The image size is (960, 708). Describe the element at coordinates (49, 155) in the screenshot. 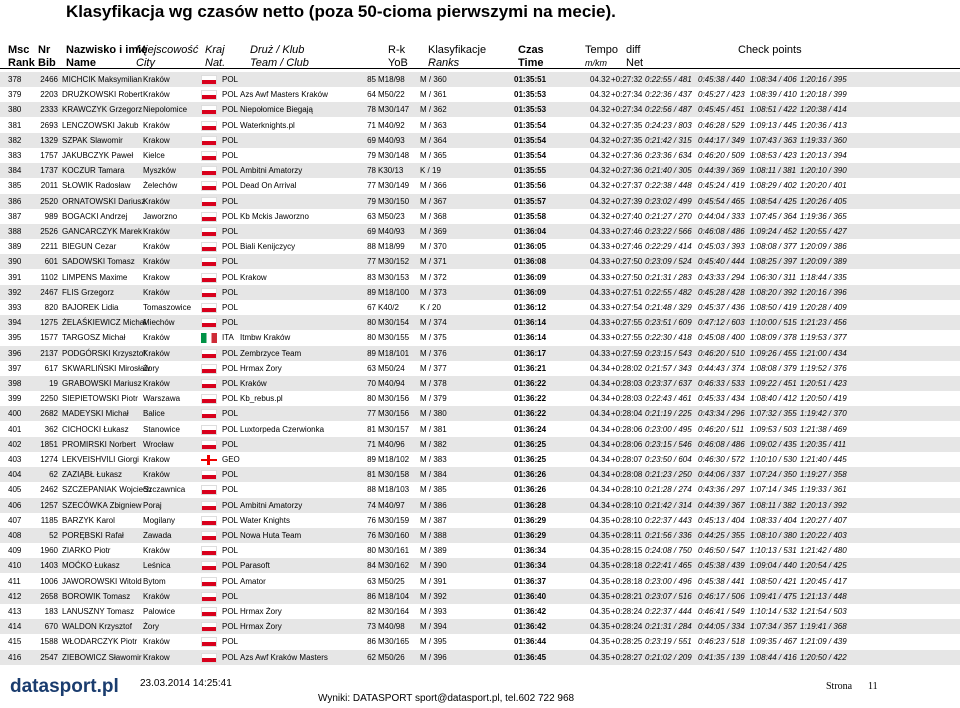

I see `bib: 1757` at that location.